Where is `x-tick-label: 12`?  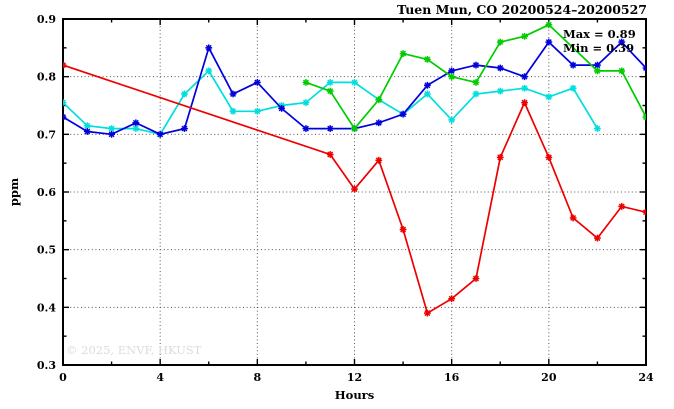
x-tick-label: 12 is located at coordinates (354, 377).